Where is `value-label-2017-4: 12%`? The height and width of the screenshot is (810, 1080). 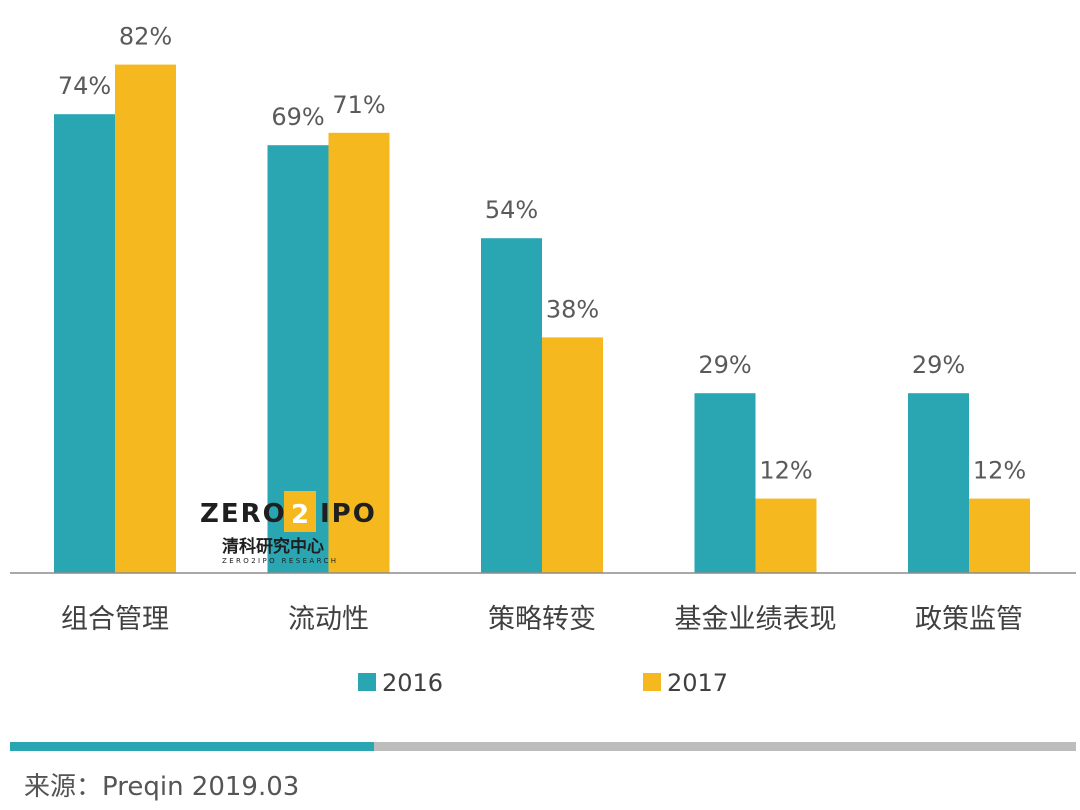
value-label-2017-4: 12% is located at coordinates (785, 471).